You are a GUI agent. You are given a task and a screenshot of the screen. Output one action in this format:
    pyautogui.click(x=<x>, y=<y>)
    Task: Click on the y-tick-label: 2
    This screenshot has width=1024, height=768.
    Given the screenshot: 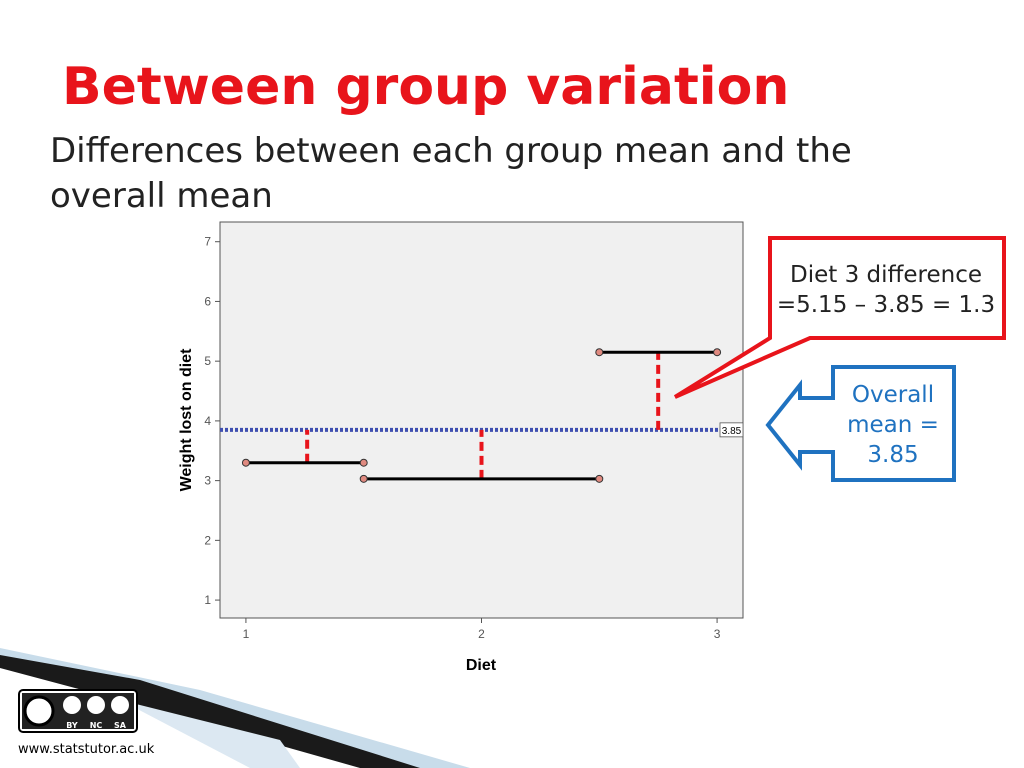 What is the action you would take?
    pyautogui.click(x=207, y=540)
    